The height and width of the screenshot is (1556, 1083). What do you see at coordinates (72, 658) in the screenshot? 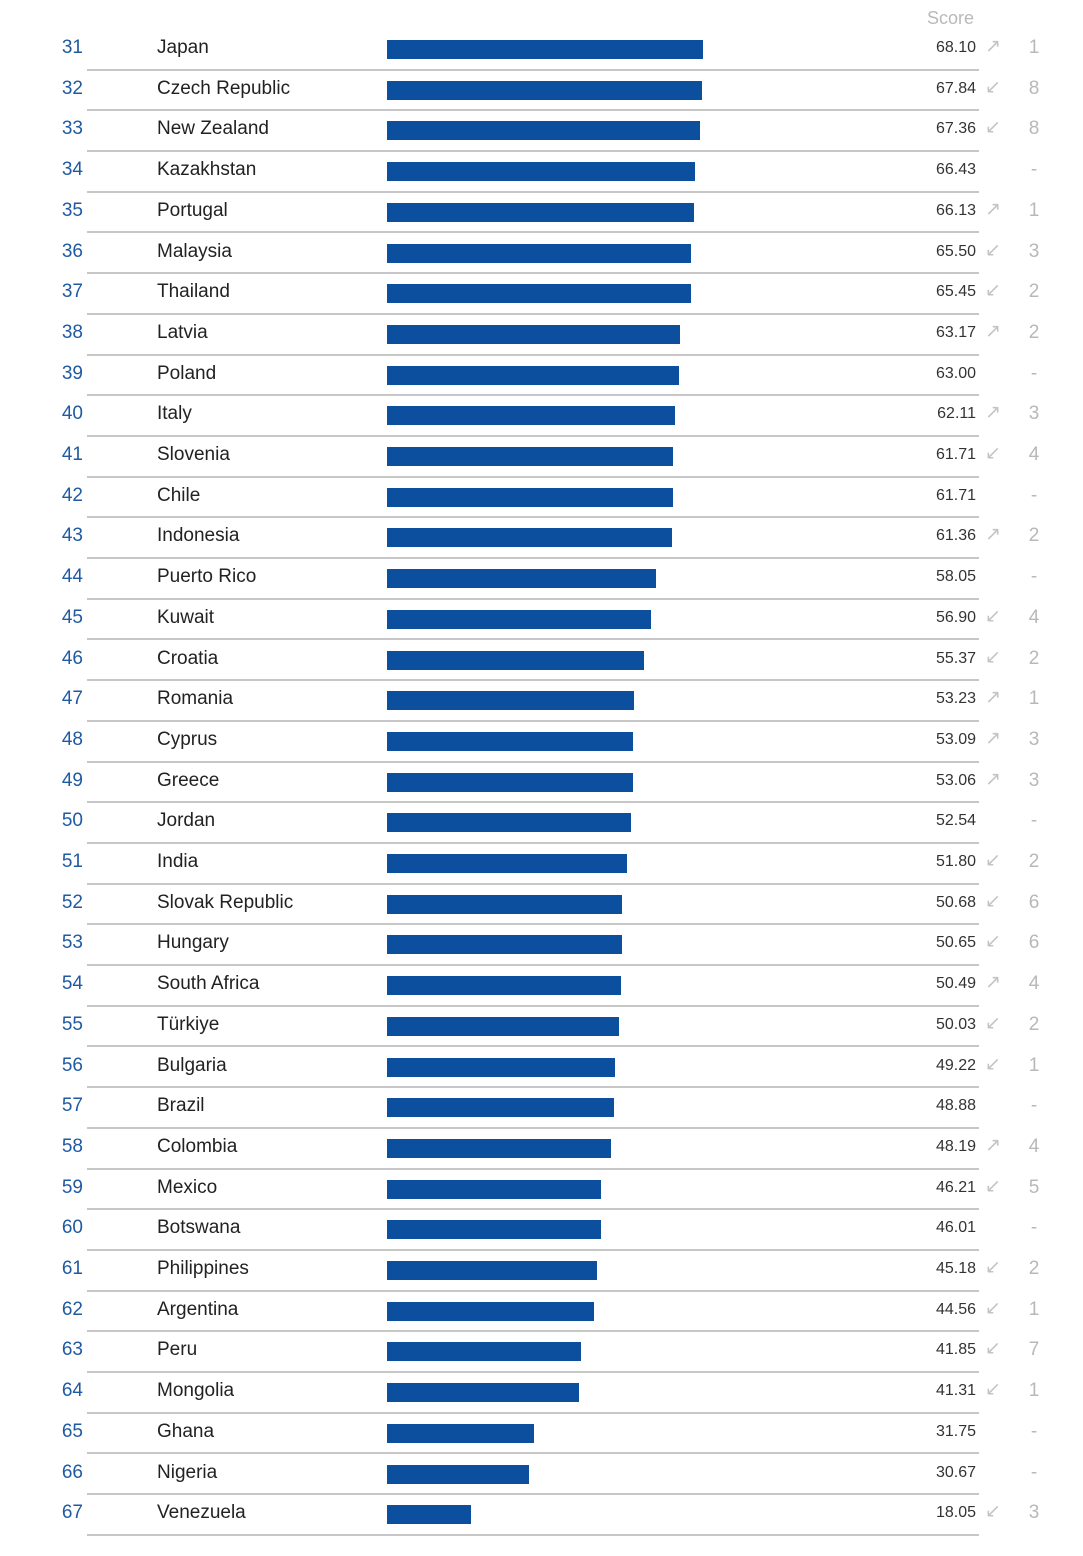
I see `rank-label: 46` at bounding box center [72, 658].